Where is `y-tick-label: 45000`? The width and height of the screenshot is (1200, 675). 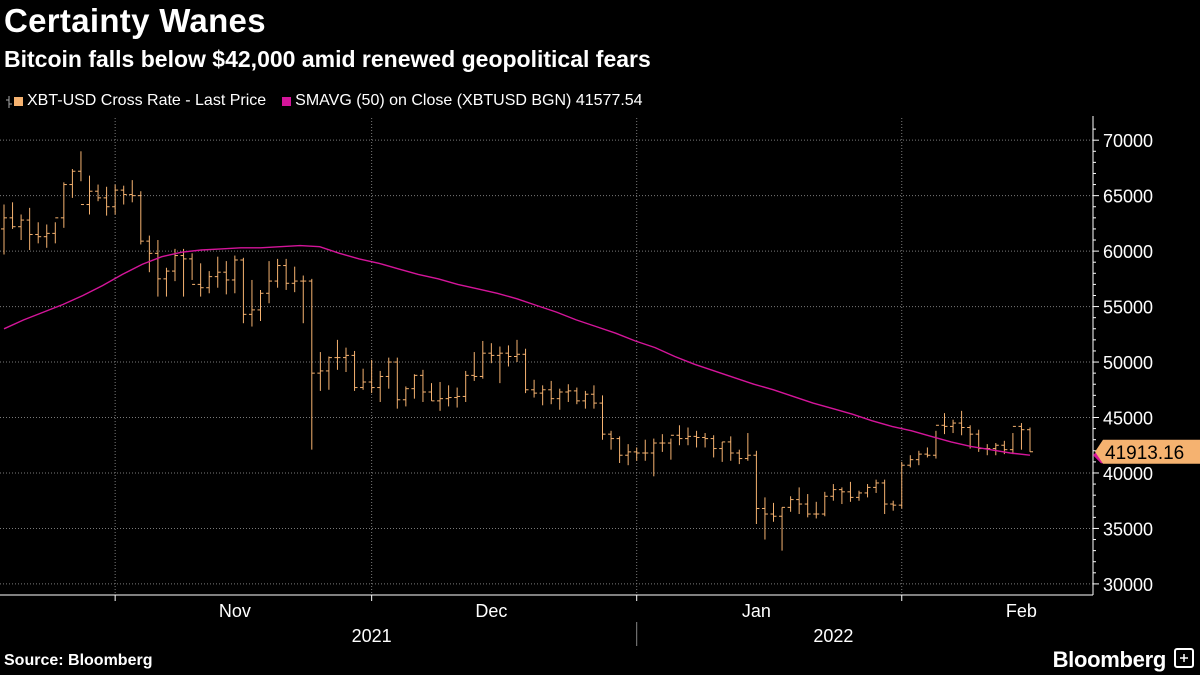 y-tick-label: 45000 is located at coordinates (1128, 419).